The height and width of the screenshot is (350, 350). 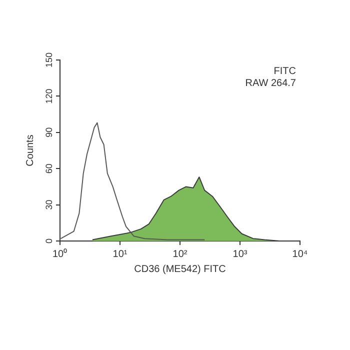 I want to click on x-tick-label: 10⁴, so click(x=300, y=254).